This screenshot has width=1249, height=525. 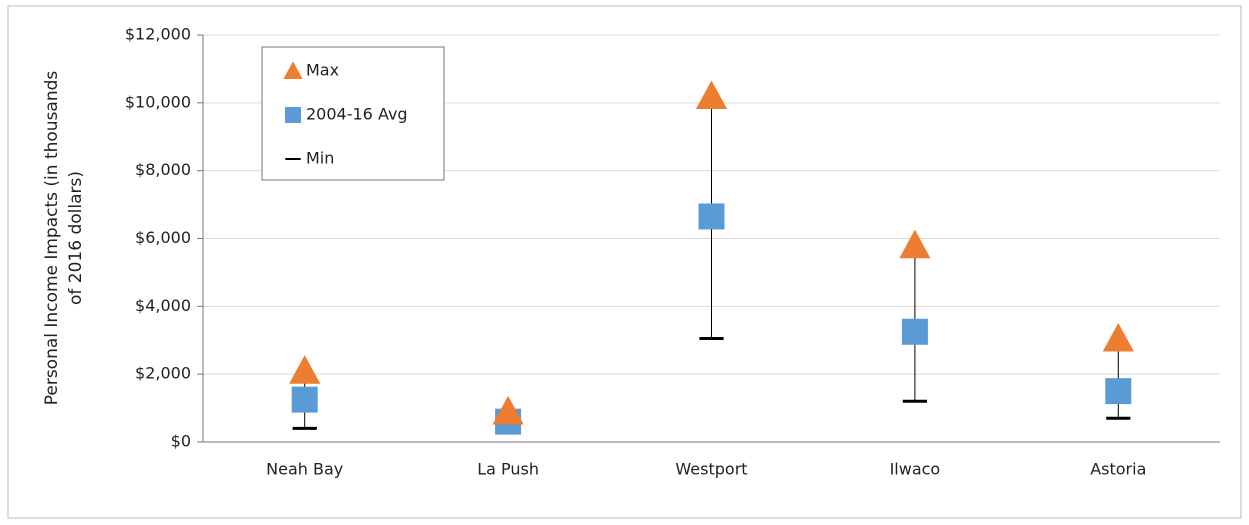 What do you see at coordinates (322, 70) in the screenshot?
I see `legend-label: Max` at bounding box center [322, 70].